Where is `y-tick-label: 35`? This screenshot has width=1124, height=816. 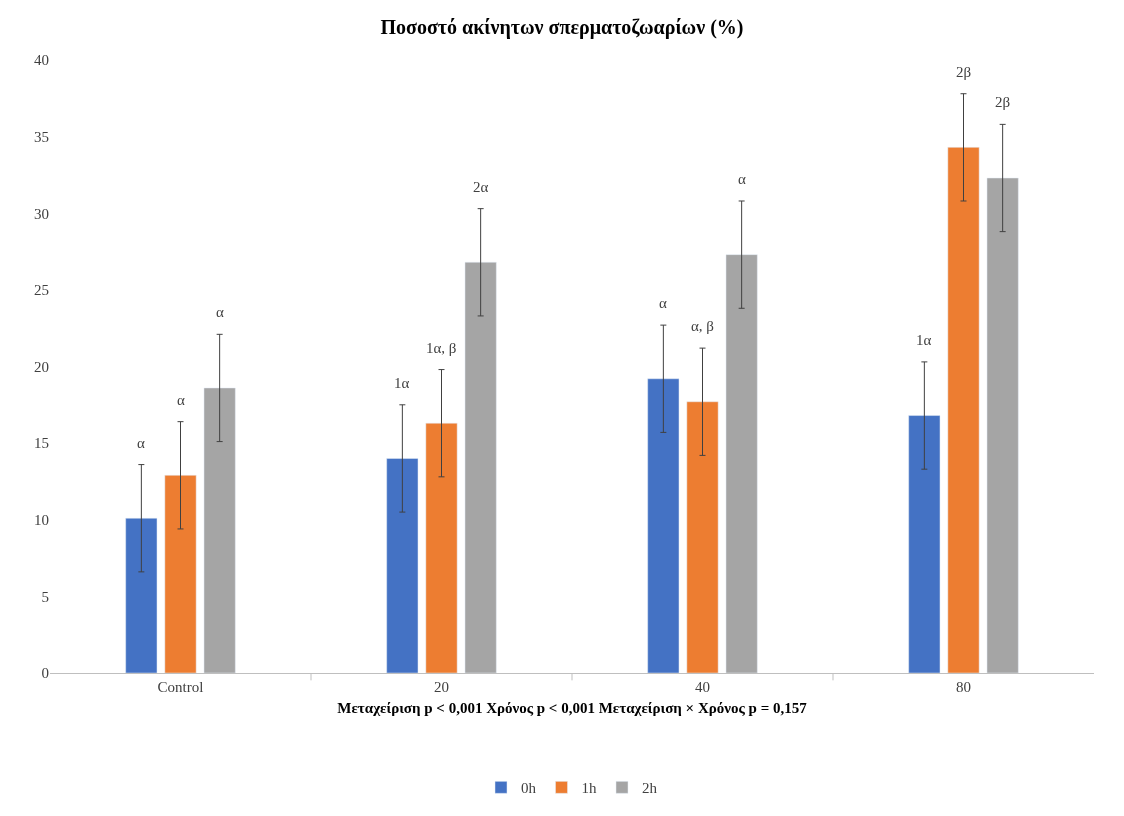
y-tick-label: 35 is located at coordinates (41, 136).